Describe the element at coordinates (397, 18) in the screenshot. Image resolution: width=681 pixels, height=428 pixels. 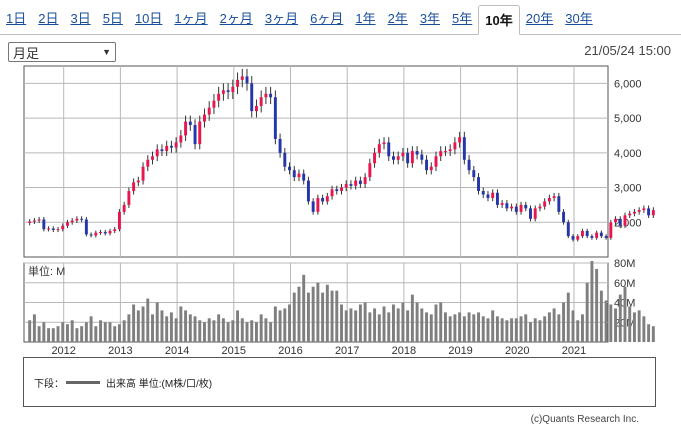
I see `tab-10: 2年` at that location.